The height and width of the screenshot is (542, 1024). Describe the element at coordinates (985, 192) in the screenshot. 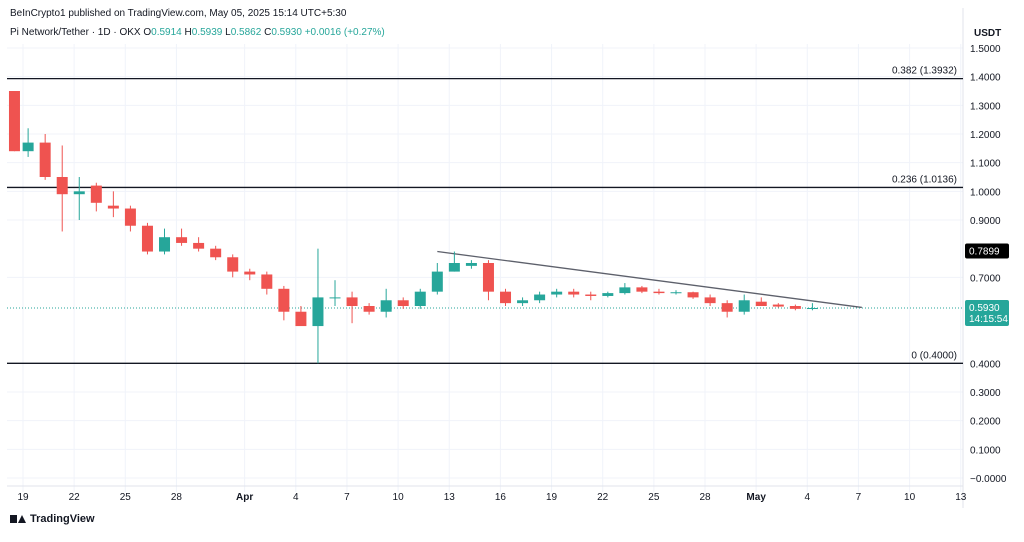

I see `price-tick-label: 1.0000` at that location.